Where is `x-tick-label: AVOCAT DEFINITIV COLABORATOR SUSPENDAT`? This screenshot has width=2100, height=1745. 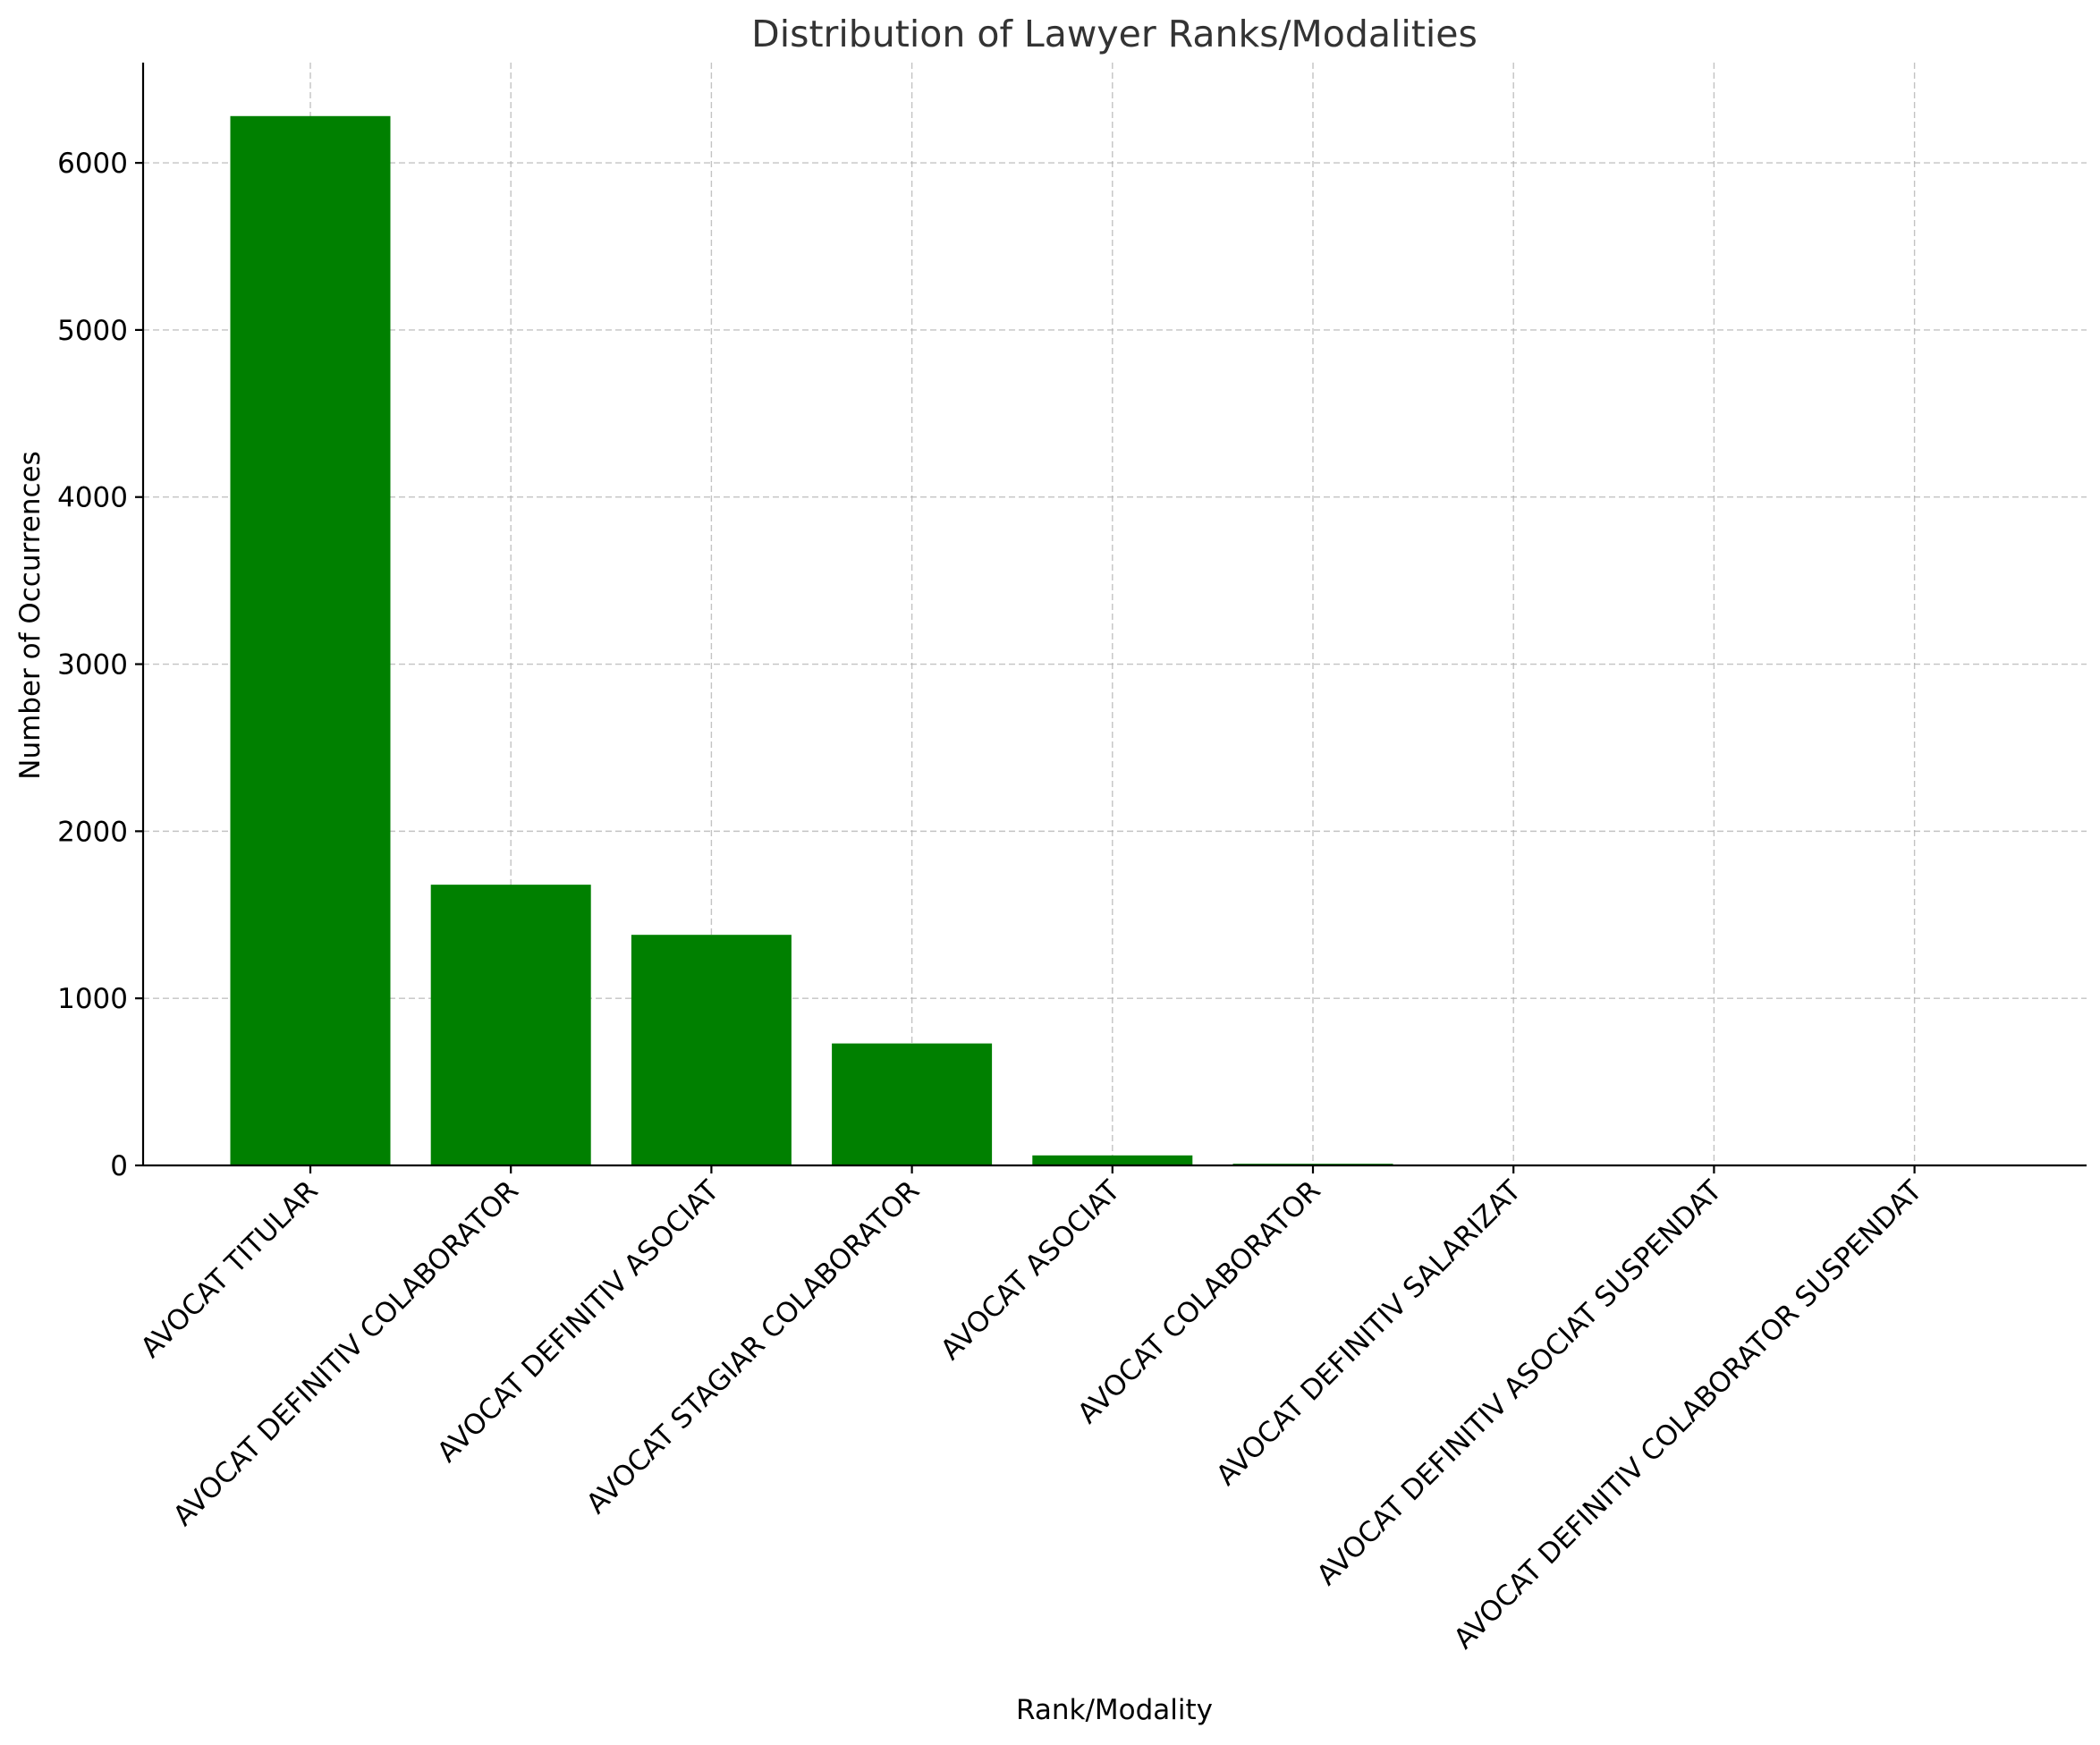
x-tick-label: AVOCAT DEFINITIV COLABORATOR SUSPENDAT is located at coordinates (1688, 1414).